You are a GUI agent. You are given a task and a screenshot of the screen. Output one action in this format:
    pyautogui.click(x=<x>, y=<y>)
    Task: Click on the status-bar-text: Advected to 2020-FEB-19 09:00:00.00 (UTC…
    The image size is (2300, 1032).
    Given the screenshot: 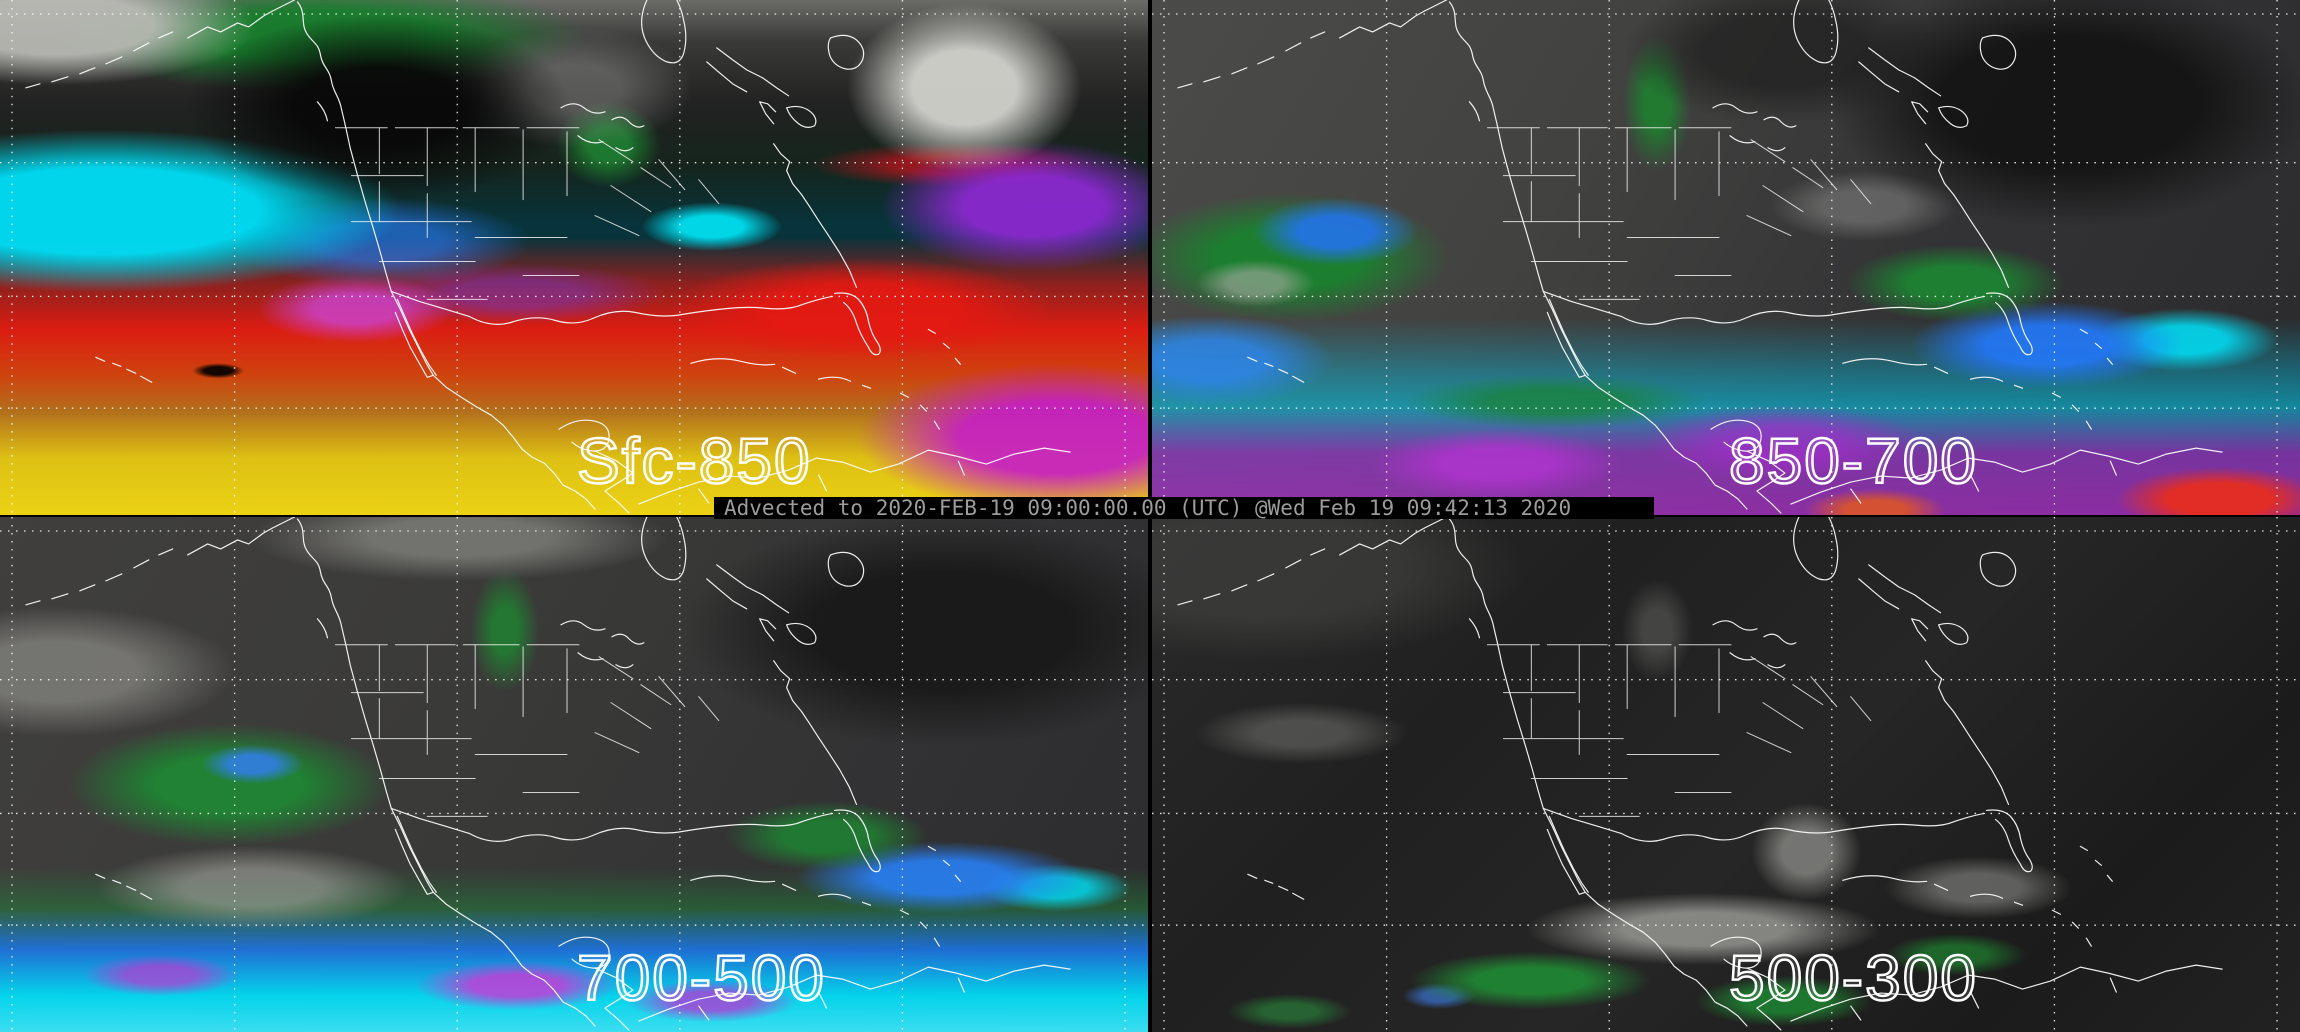 What is the action you would take?
    pyautogui.click(x=1148, y=508)
    